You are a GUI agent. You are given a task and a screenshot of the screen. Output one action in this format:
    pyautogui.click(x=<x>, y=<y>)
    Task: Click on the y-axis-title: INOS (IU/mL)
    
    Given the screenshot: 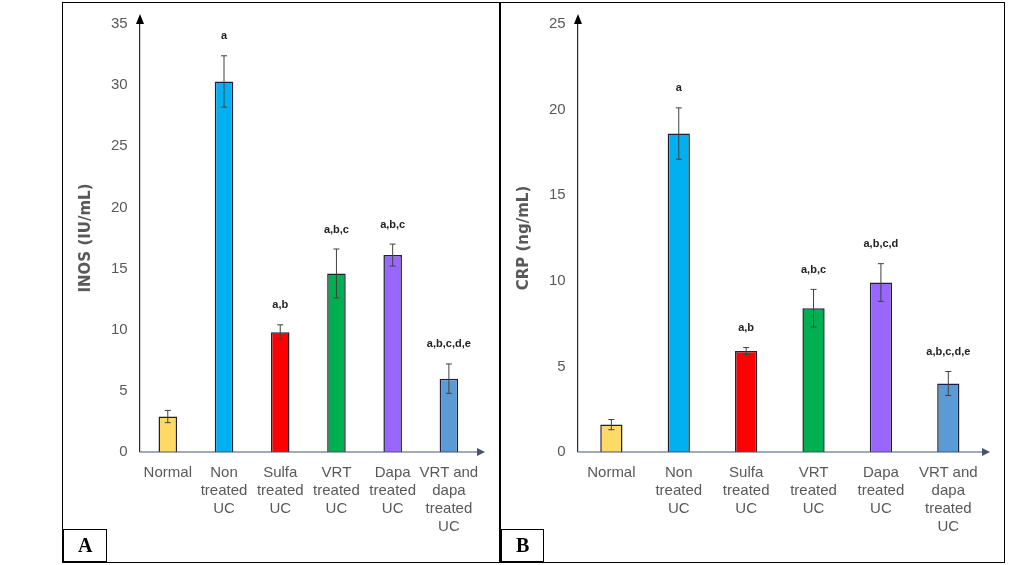 What is the action you would take?
    pyautogui.click(x=84, y=238)
    